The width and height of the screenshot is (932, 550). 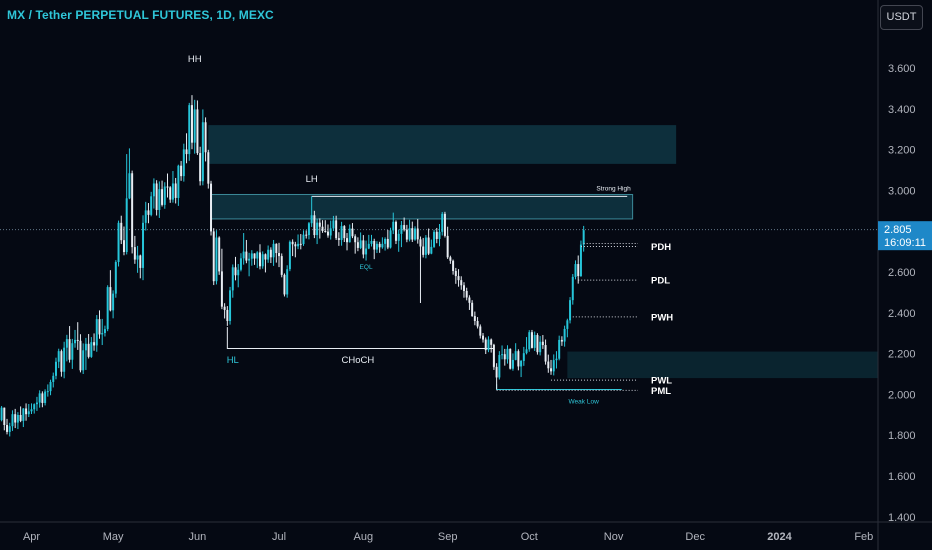 What do you see at coordinates (442, 144) in the screenshot?
I see `supply-demand-zone` at bounding box center [442, 144].